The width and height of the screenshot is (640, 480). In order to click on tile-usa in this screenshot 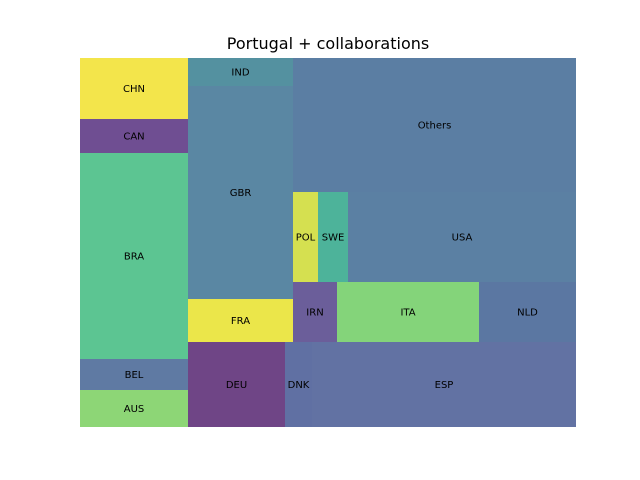, I will do `click(462, 237)`.